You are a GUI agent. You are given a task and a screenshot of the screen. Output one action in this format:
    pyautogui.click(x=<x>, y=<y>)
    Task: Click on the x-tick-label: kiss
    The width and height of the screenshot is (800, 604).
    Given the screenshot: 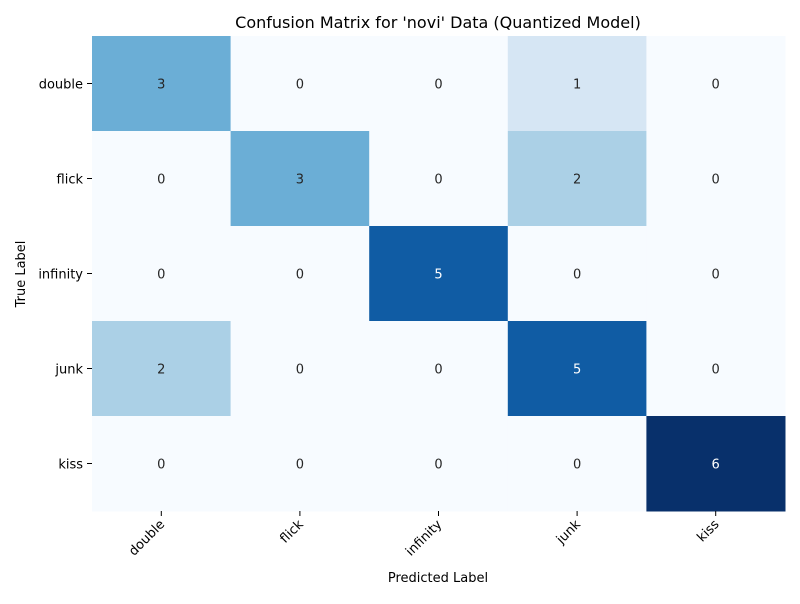 What is the action you would take?
    pyautogui.click(x=708, y=531)
    